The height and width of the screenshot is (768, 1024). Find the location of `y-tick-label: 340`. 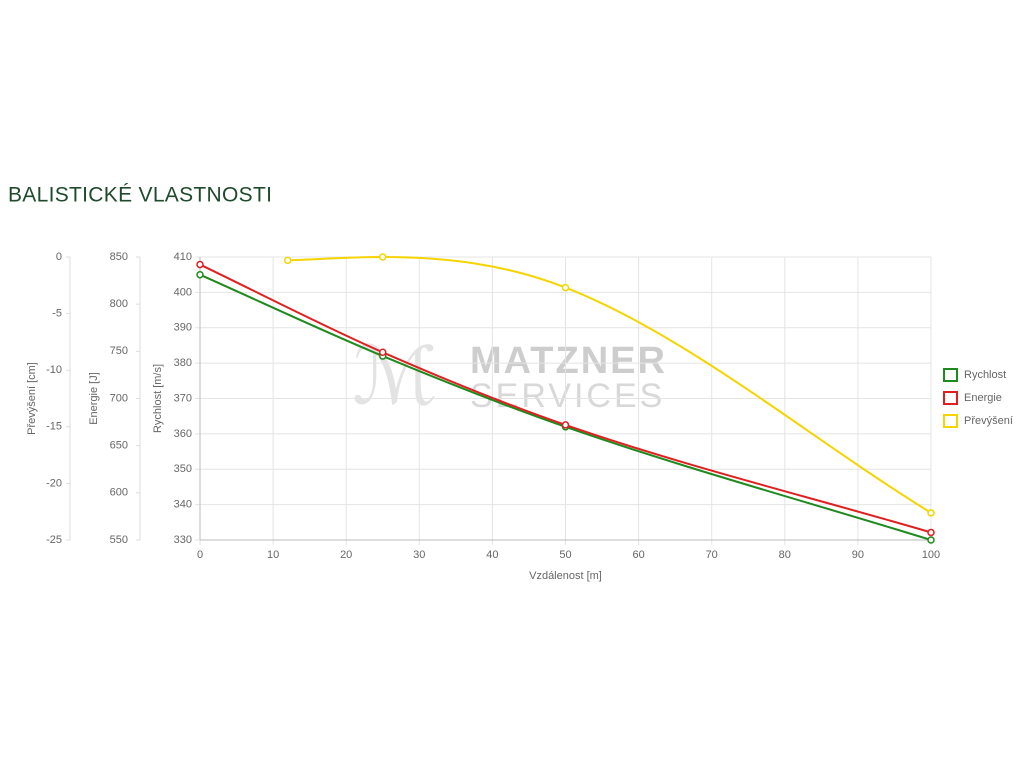

y-tick-label: 340 is located at coordinates (183, 505).